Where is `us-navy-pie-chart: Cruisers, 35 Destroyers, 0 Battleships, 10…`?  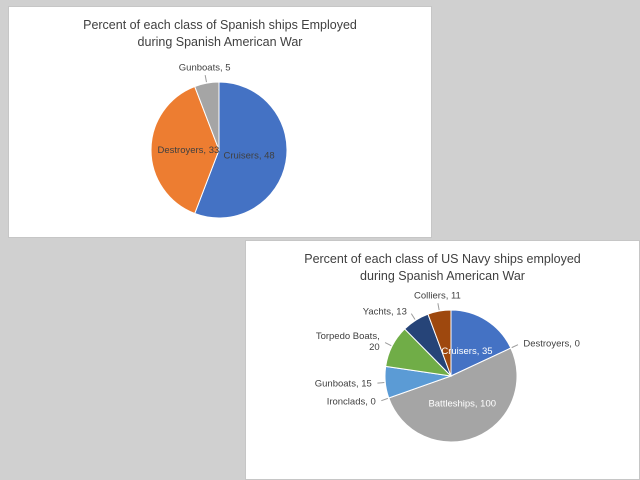 us-navy-pie-chart: Cruisers, 35 Destroyers, 0 Battleships, 10… is located at coordinates (447, 367).